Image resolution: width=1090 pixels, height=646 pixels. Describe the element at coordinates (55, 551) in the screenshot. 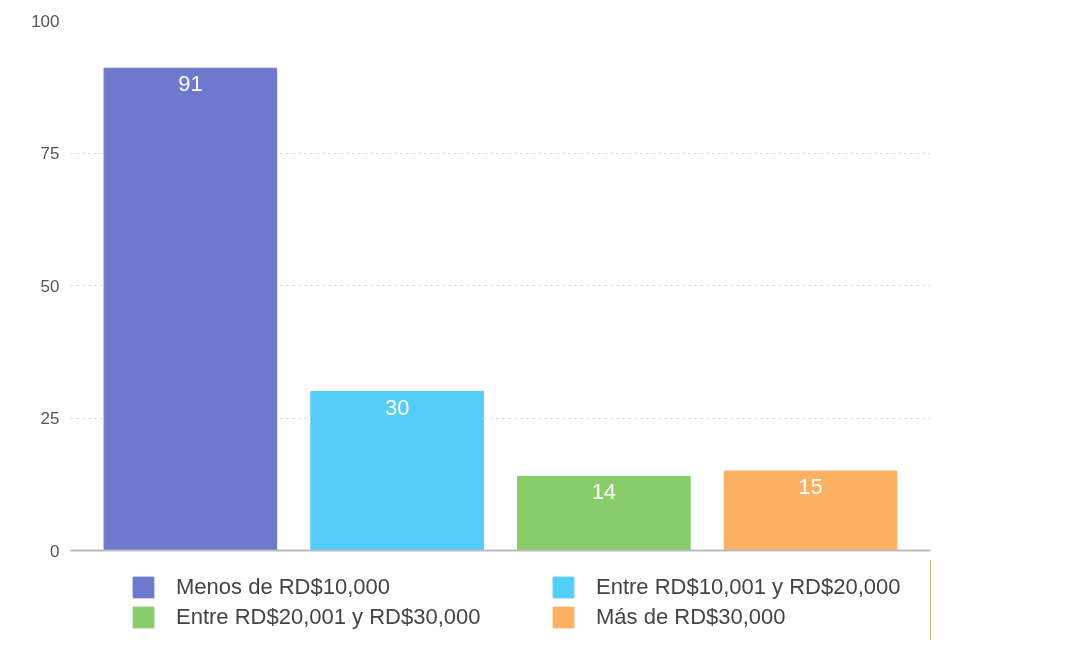

I see `y-tick-label: 0` at that location.